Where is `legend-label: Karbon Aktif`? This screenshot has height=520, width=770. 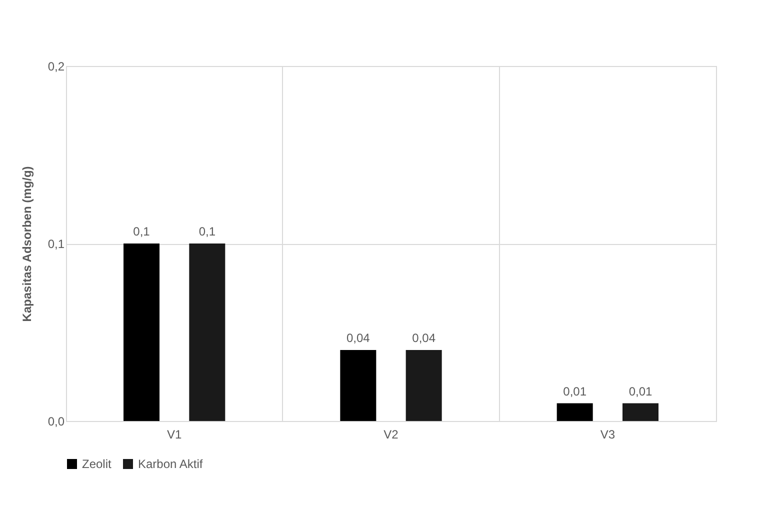
legend-label: Karbon Aktif is located at coordinates (171, 464).